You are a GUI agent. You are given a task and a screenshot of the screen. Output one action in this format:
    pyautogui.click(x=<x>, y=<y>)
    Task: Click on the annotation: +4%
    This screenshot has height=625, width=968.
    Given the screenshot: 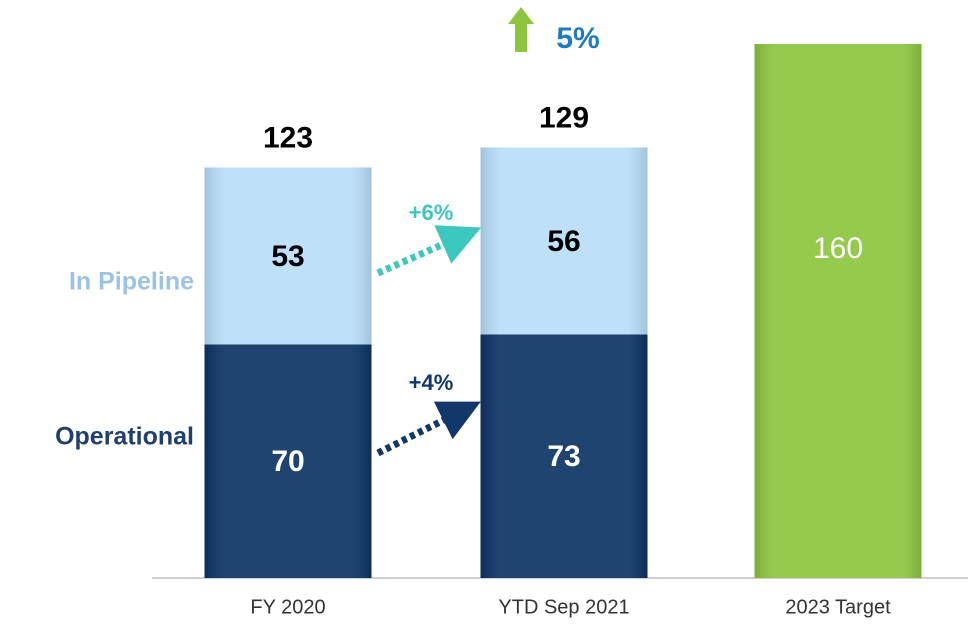 What is the action you would take?
    pyautogui.click(x=431, y=382)
    